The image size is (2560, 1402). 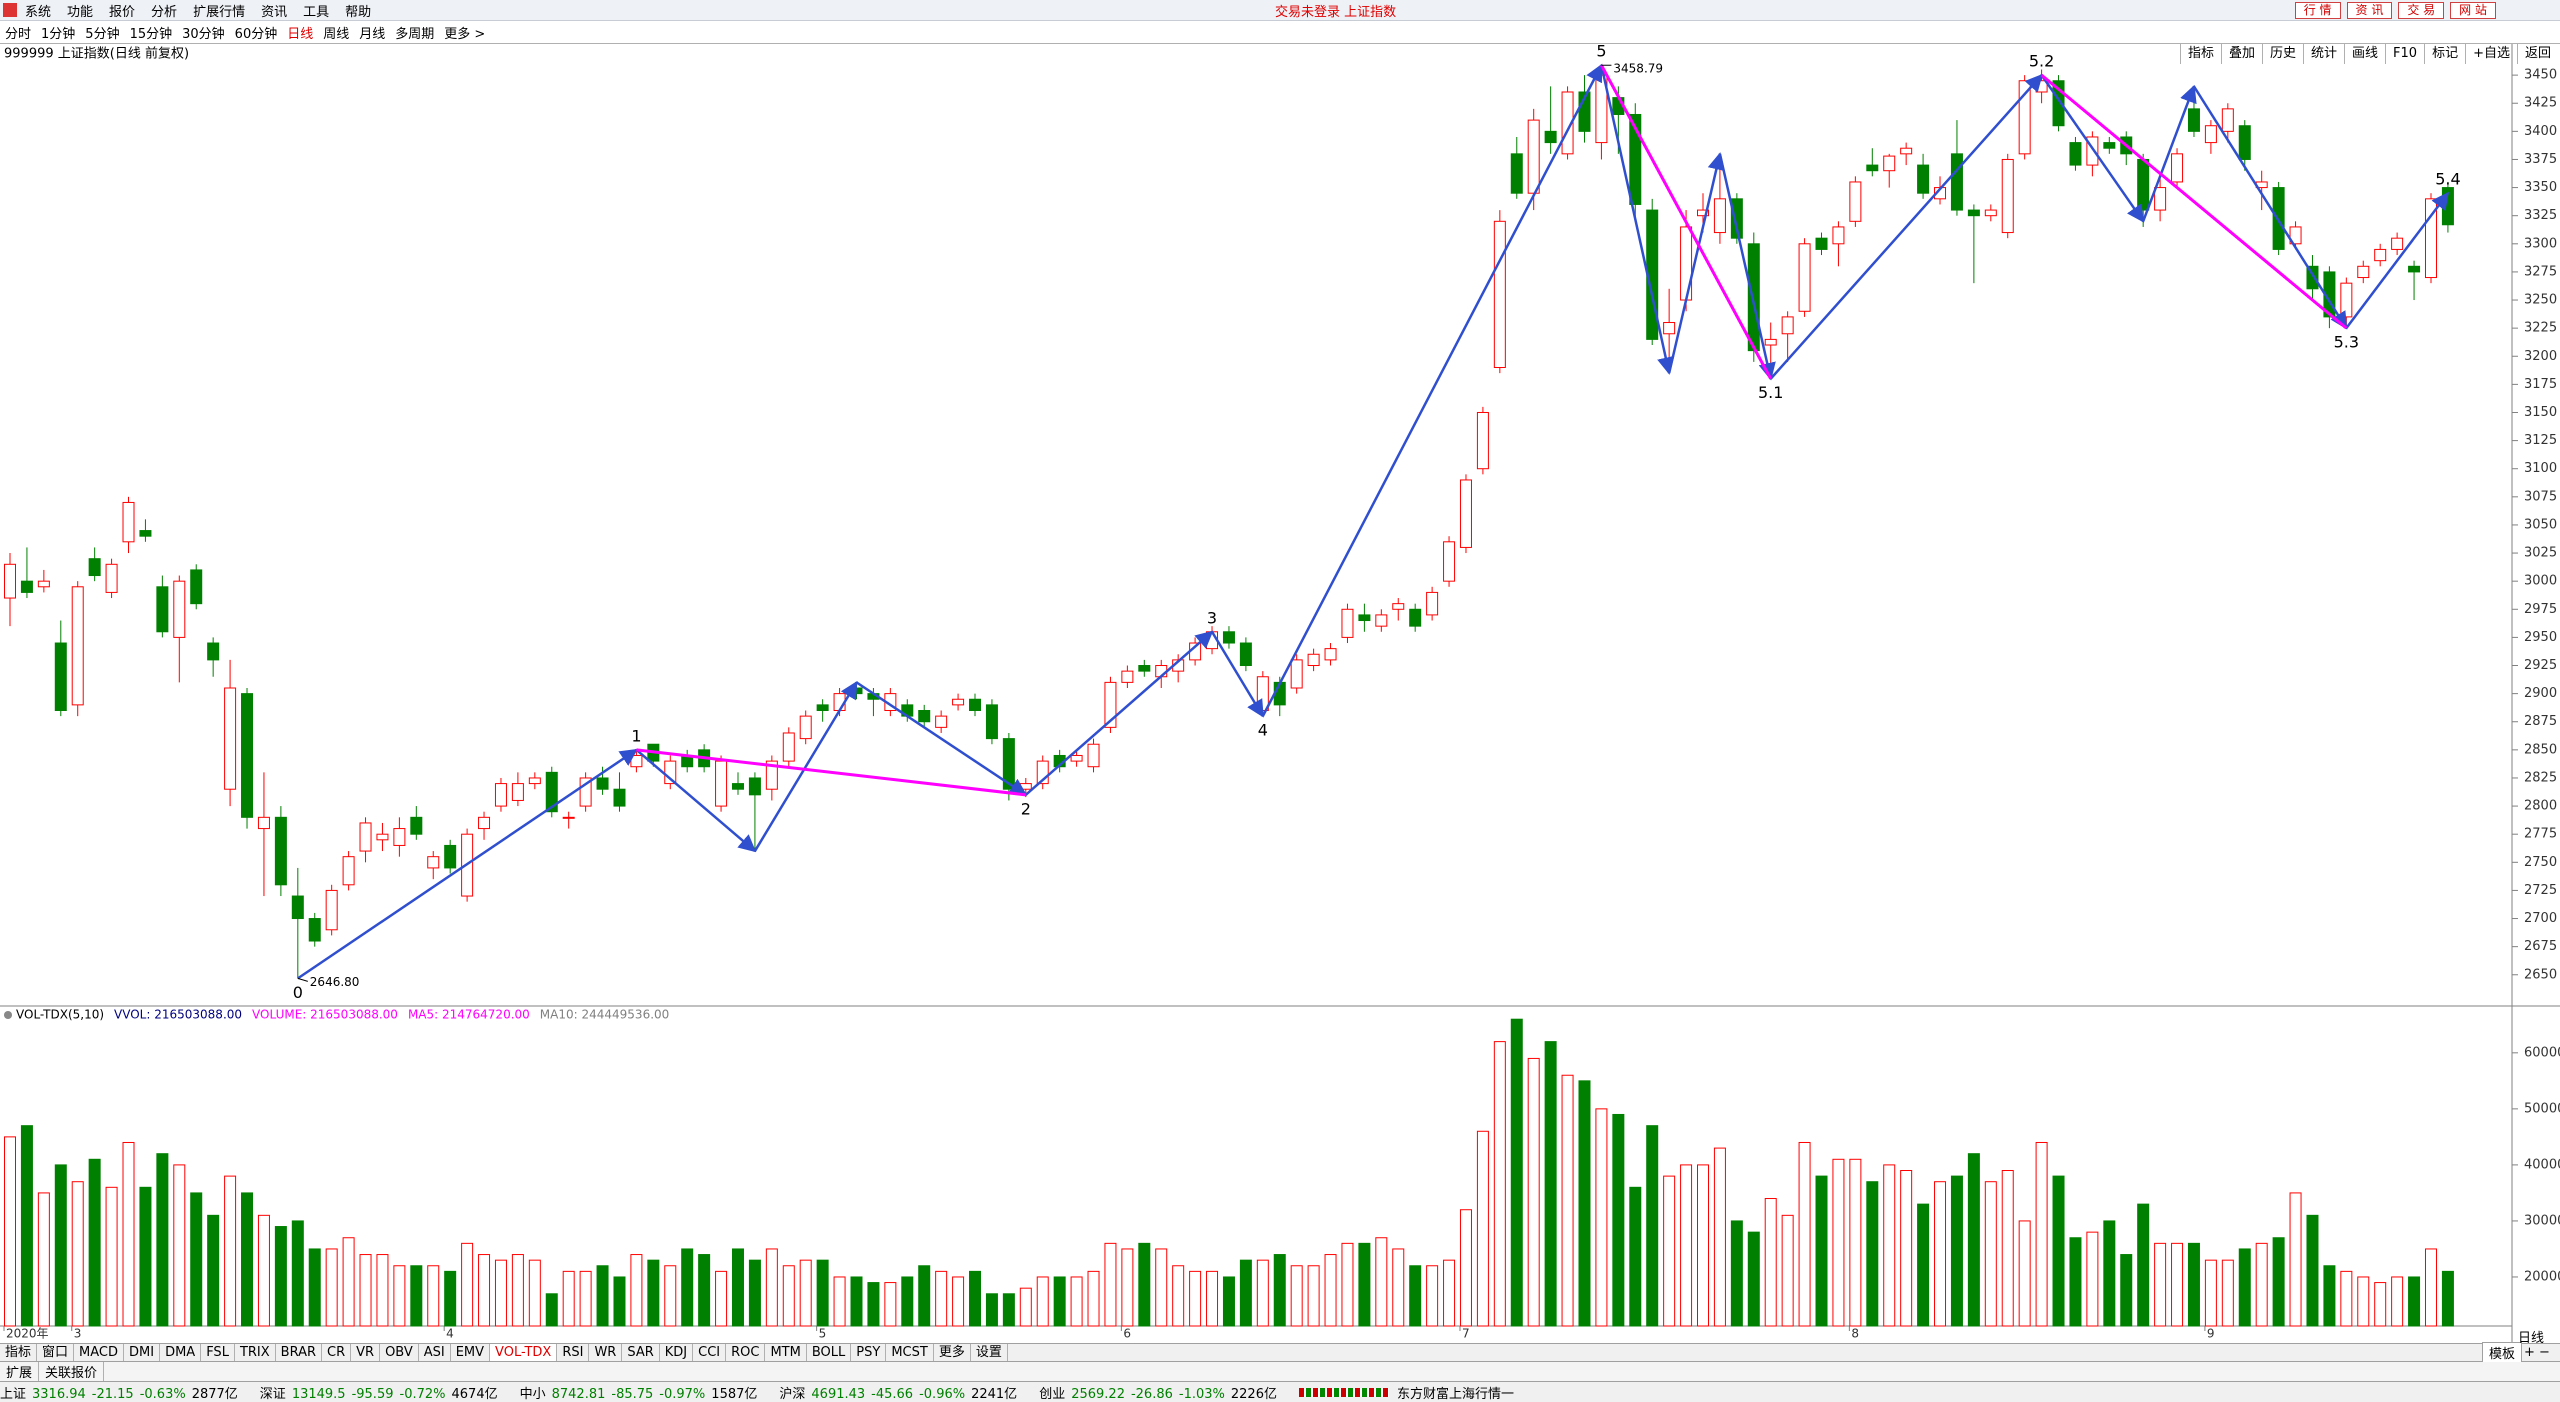 What do you see at coordinates (255, 1352) in the screenshot?
I see `indicator-tab: TRIX` at bounding box center [255, 1352].